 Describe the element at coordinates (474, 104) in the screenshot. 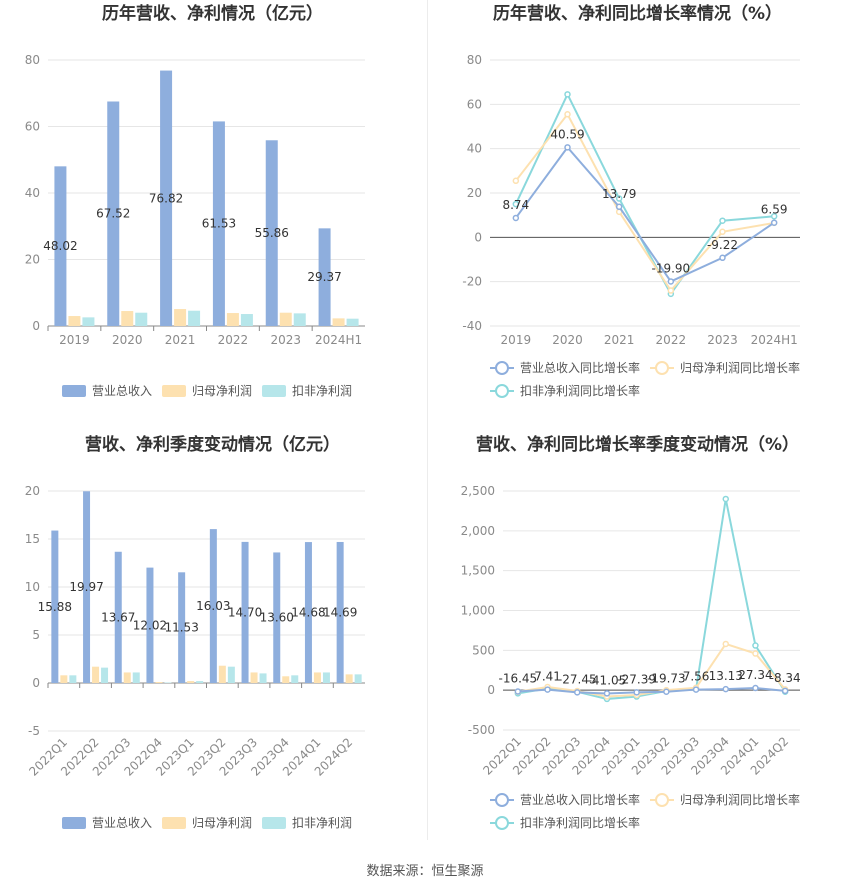

I see `y-tick-label: 60` at that location.